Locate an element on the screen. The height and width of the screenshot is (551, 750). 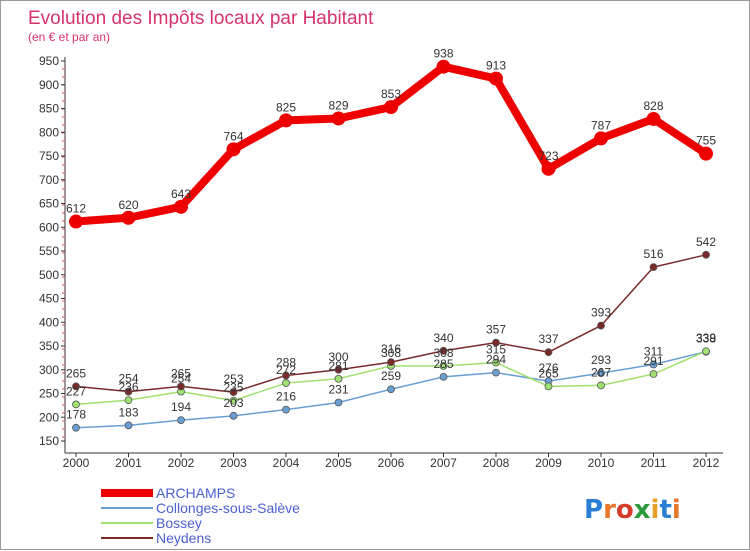
data-label: 236 is located at coordinates (128, 387).